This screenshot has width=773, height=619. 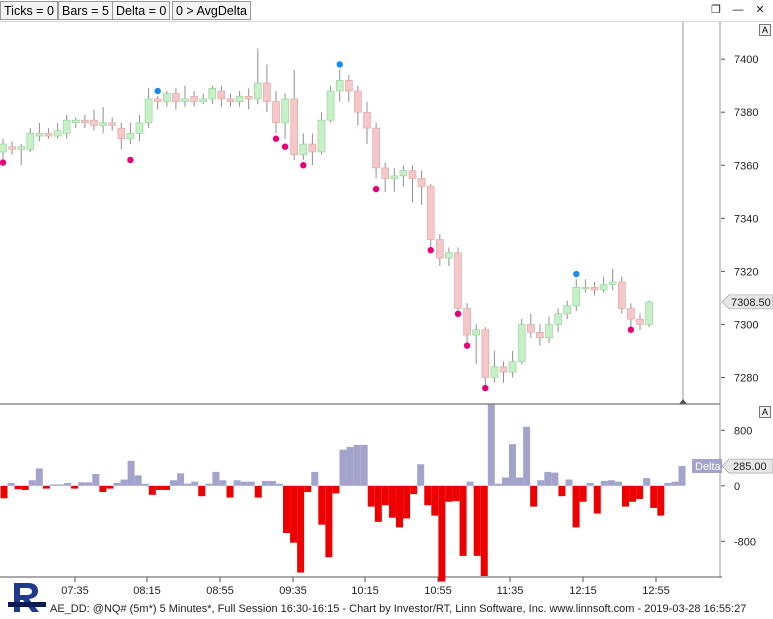 What do you see at coordinates (212, 10) in the screenshot?
I see `avg-delta-button: 0 > AvgDelta` at bounding box center [212, 10].